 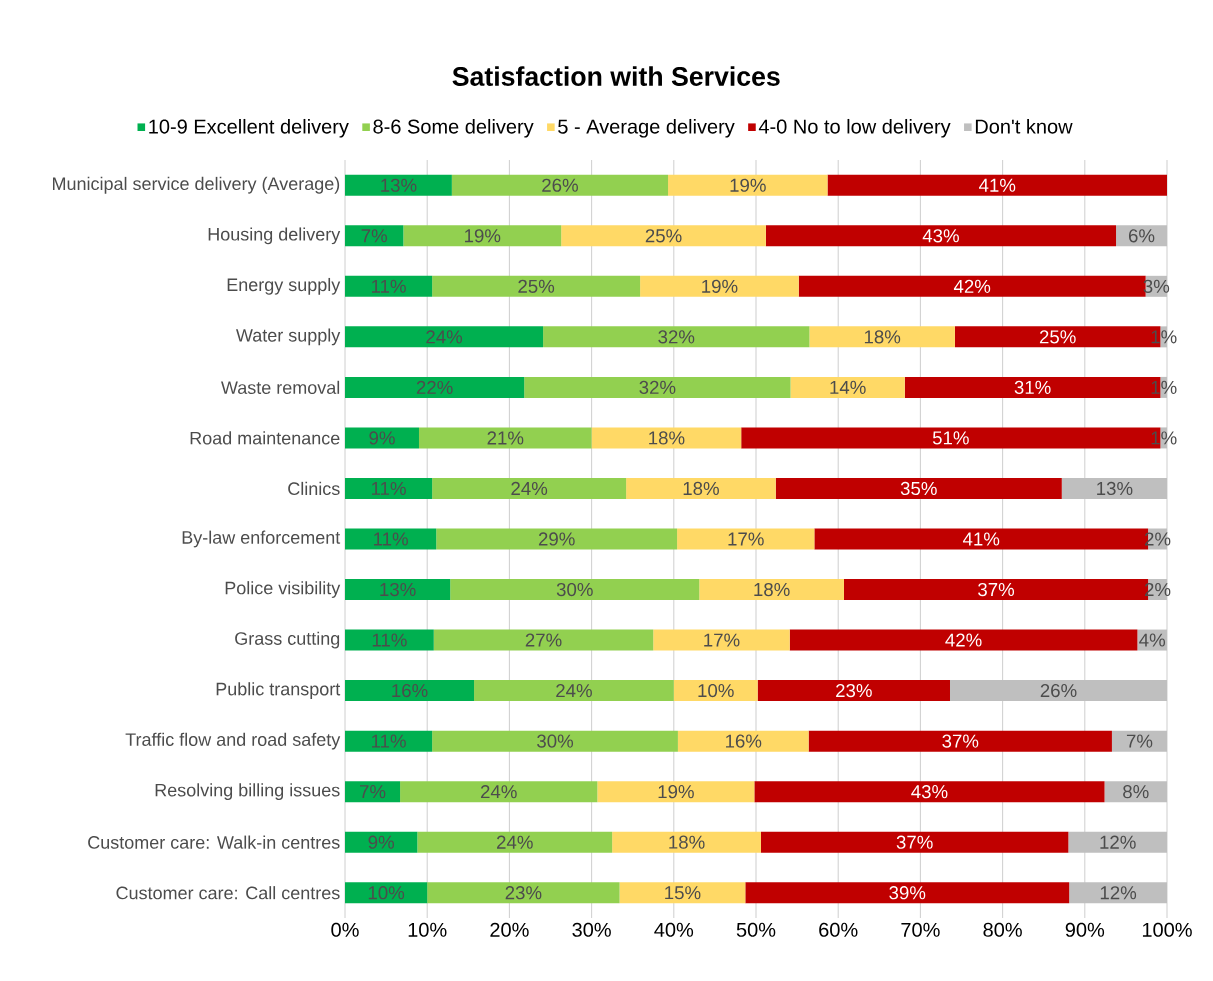 I want to click on data-label: 35%, so click(x=918, y=488).